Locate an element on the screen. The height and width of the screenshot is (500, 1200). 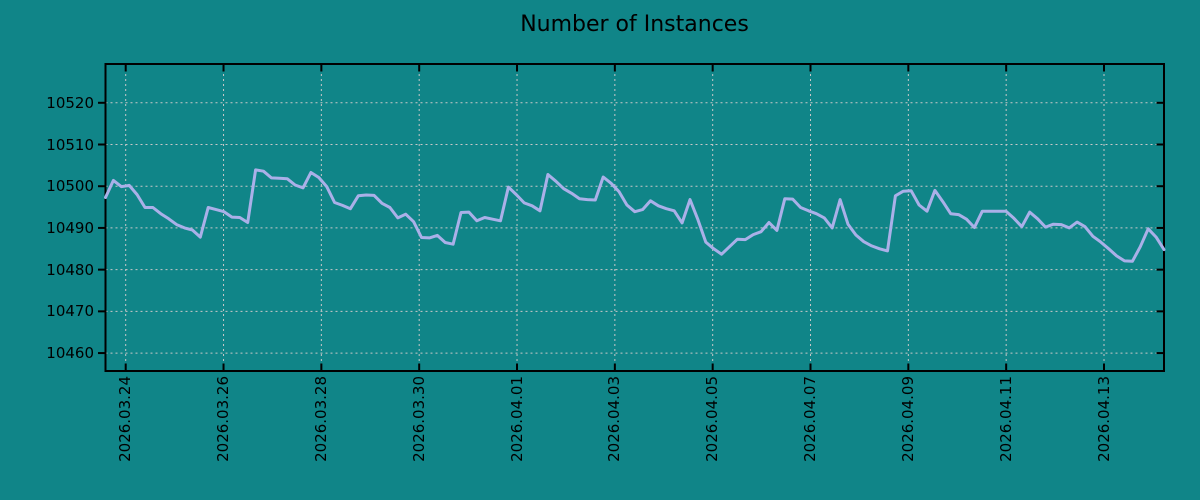
y-tick-label: 10510 is located at coordinates (70, 144).